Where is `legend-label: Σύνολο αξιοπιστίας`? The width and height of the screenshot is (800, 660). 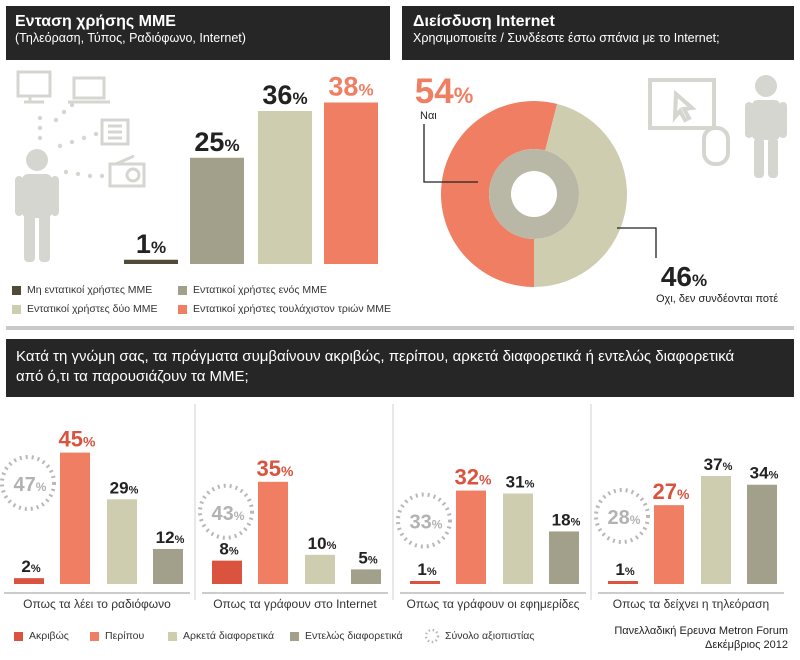
legend-label: Σύνολο αξιοπιστίας is located at coordinates (490, 635).